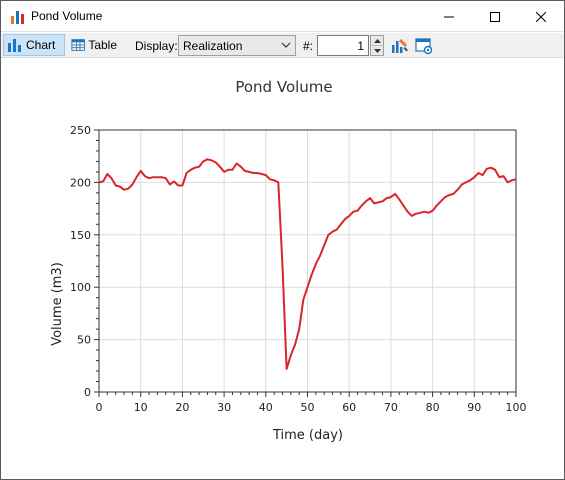 The image size is (565, 480). I want to click on x-tick-label: 0, so click(99, 407).